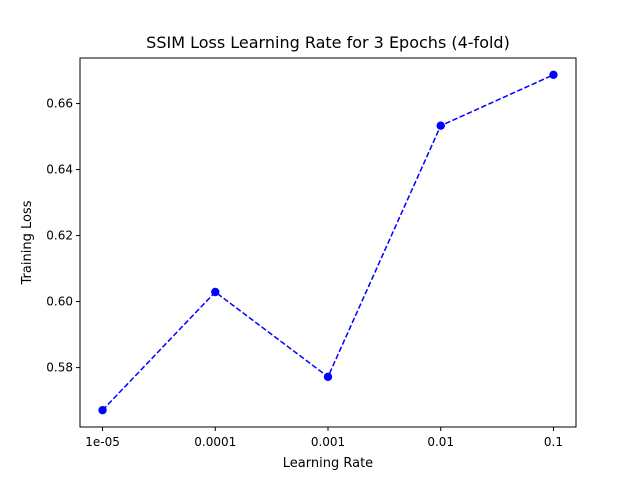  What do you see at coordinates (59, 170) in the screenshot?
I see `y-tick-label: 0.64` at bounding box center [59, 170].